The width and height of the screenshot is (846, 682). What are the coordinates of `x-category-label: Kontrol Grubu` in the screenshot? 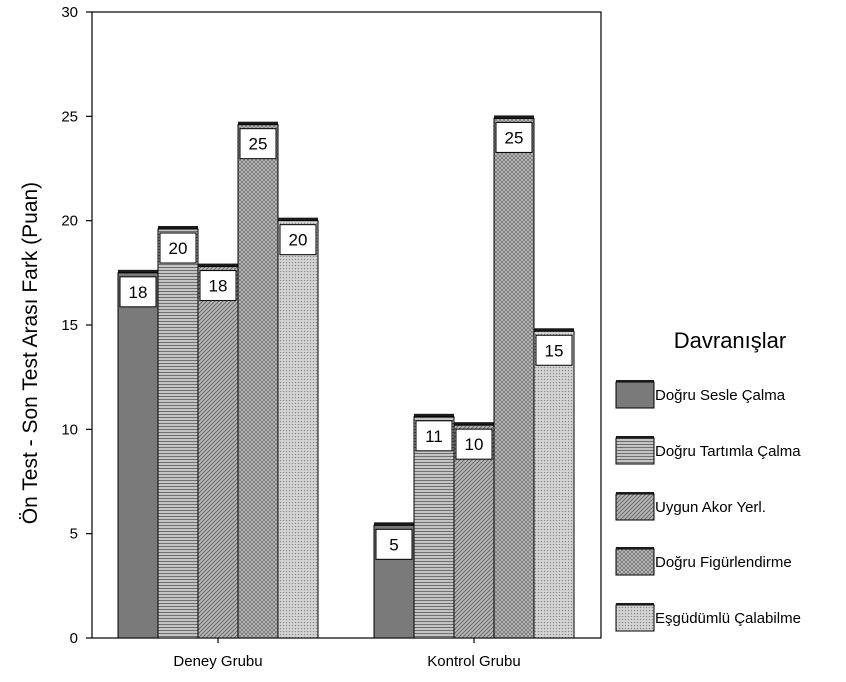 It's located at (473, 661).